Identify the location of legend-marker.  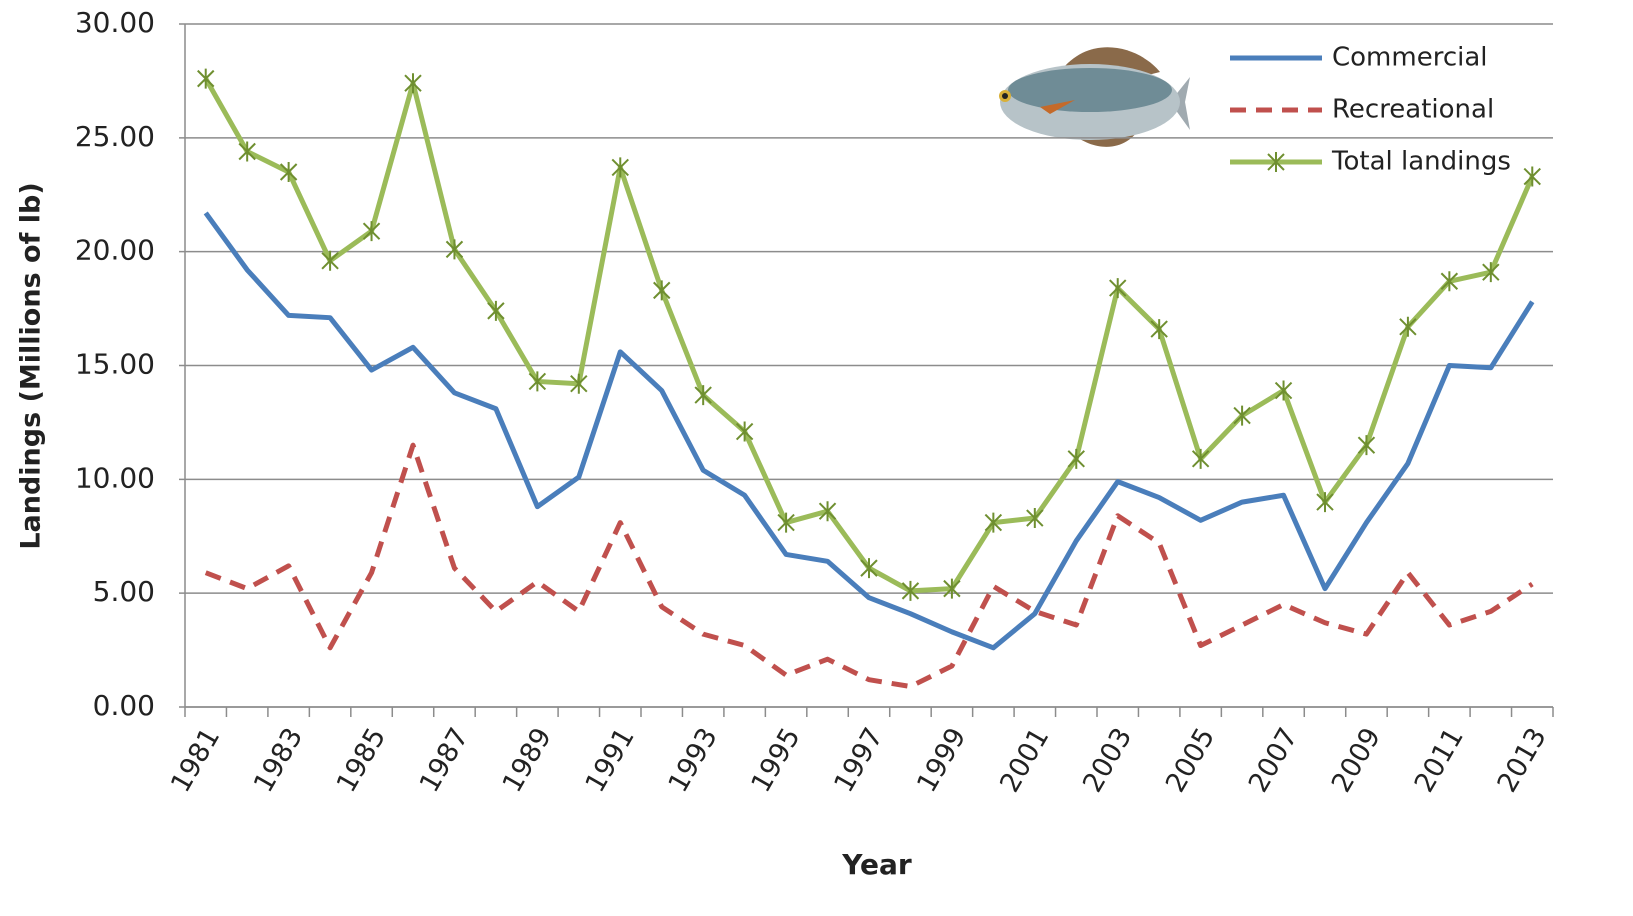
(1276, 162).